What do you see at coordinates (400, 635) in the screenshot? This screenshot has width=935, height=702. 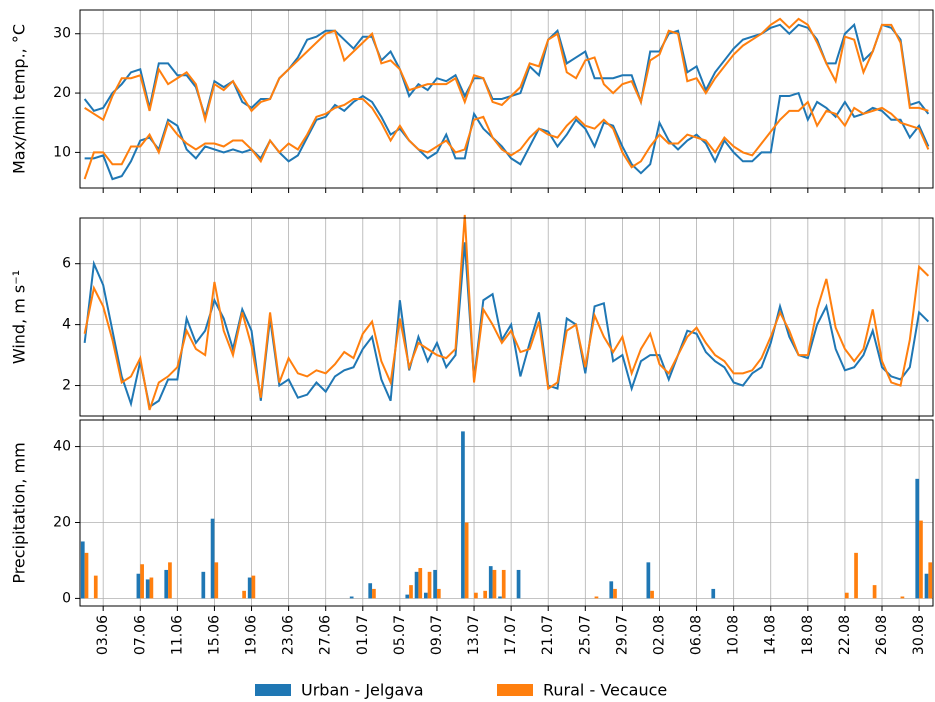 I see `x-tick-label: 05.07` at bounding box center [400, 635].